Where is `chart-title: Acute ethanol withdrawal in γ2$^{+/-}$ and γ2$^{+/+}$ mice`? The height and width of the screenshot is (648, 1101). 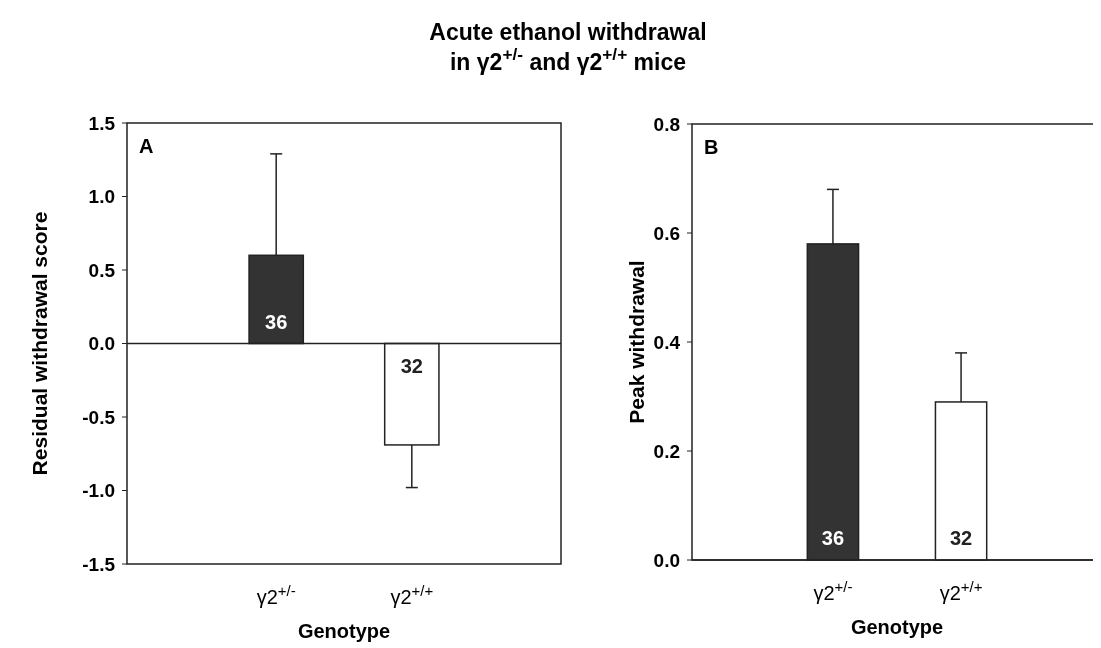 chart-title: Acute ethanol withdrawal in γ2$^{+/-}$ and γ2$^{+/+}$ mice is located at coordinates (568, 47).